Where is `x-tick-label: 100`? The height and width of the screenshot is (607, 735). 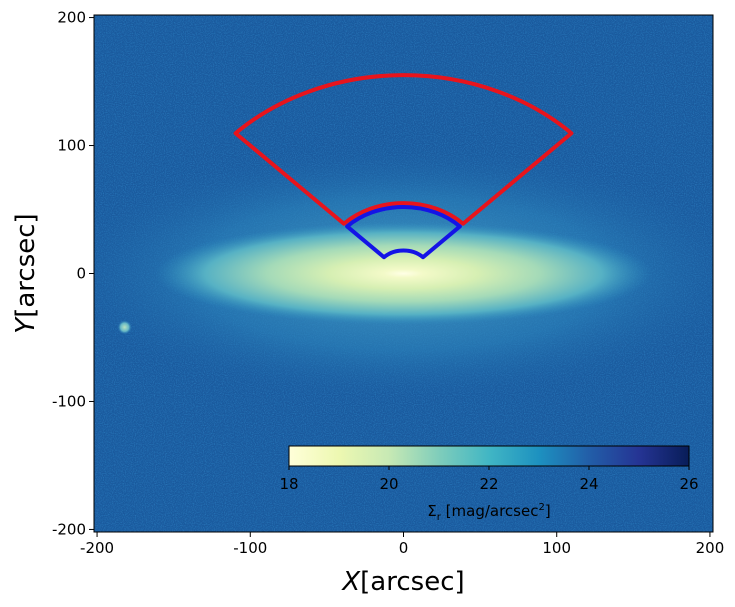 x-tick-label: 100 is located at coordinates (556, 548).